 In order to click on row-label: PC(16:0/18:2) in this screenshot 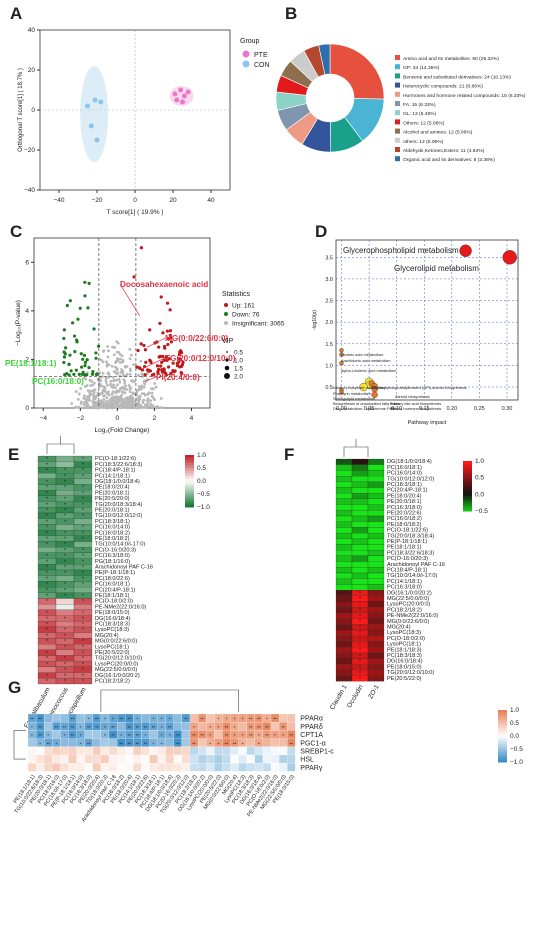, I will do `click(112, 533)`.